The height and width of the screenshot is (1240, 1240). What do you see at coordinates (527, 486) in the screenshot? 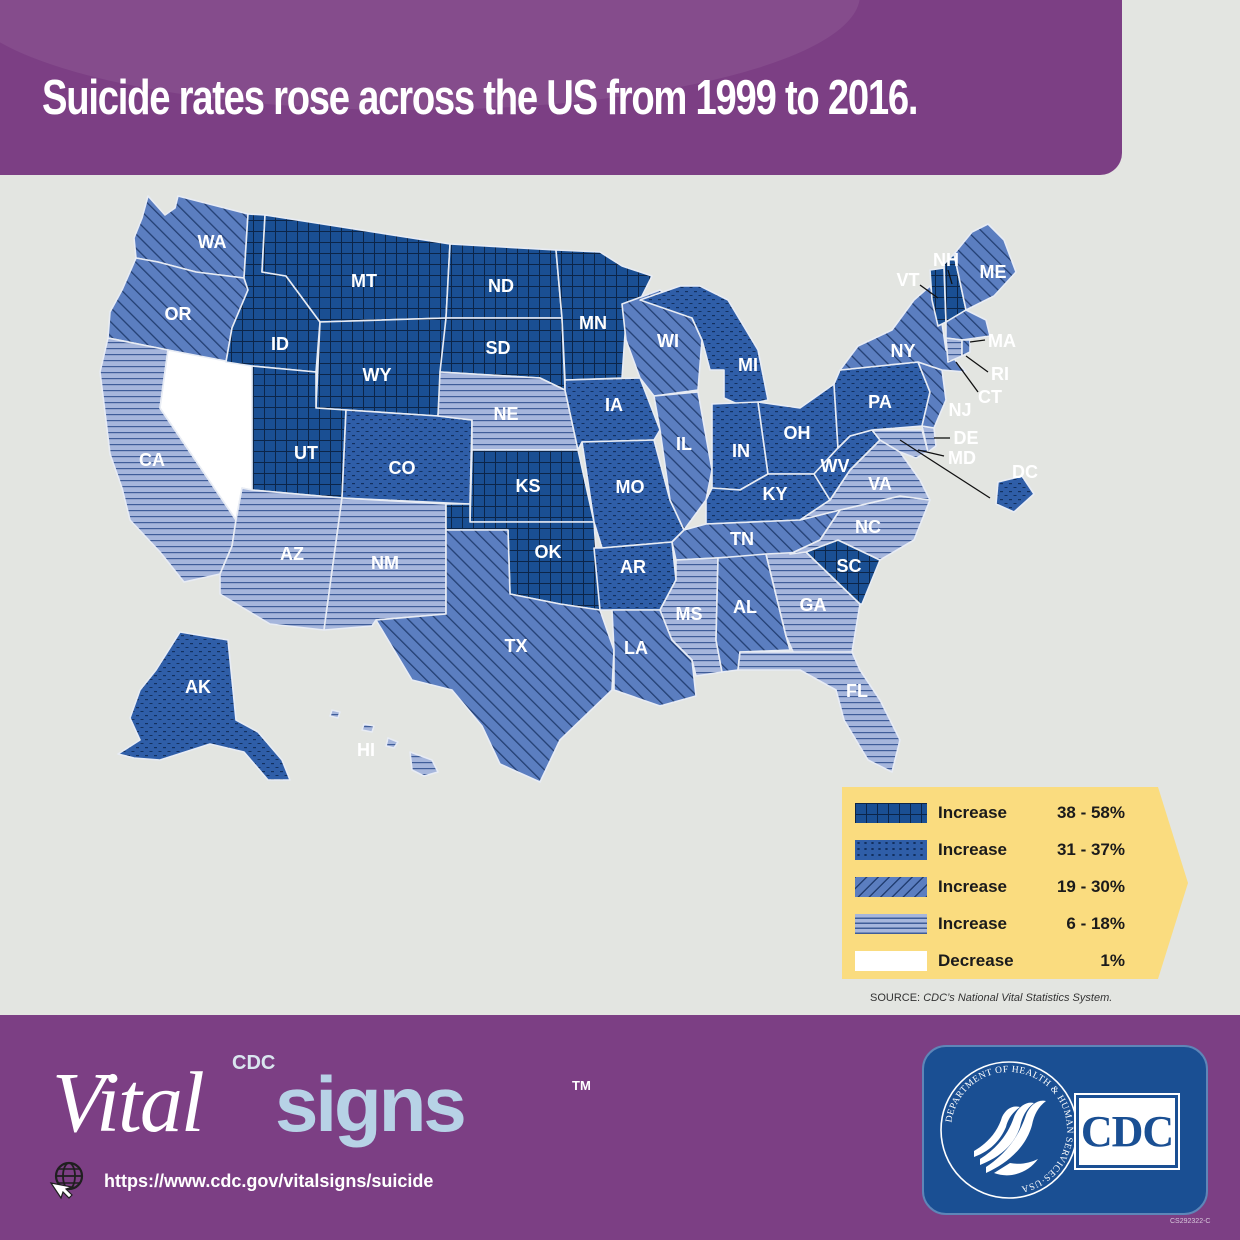
I see `state-label-ks: KS` at bounding box center [527, 486].